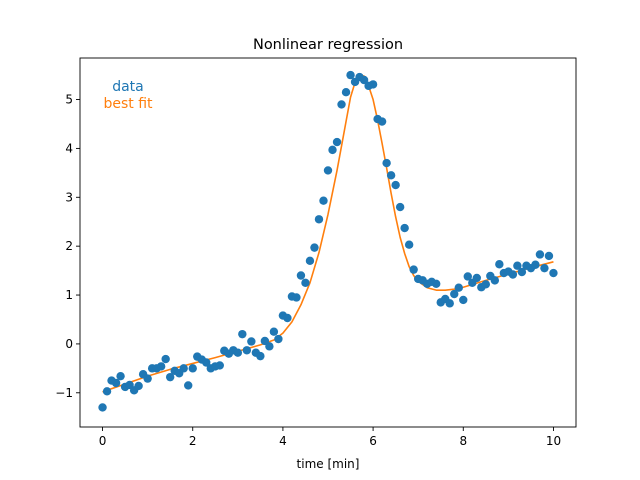 The height and width of the screenshot is (480, 640). Describe the element at coordinates (553, 441) in the screenshot. I see `x-tick-label: 10` at that location.